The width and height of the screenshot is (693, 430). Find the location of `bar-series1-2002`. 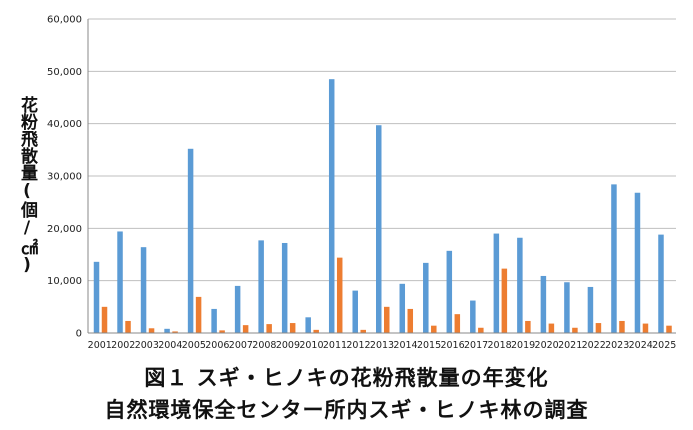

bar-series1-2002 is located at coordinates (120, 282).